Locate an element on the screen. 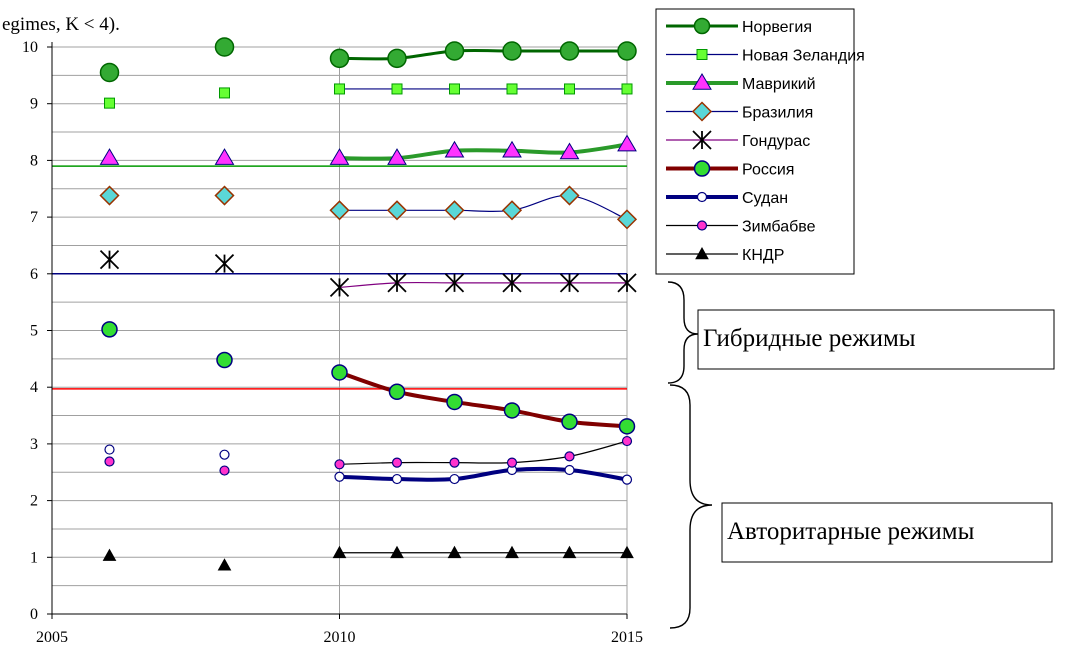  brace-authoritarian is located at coordinates (691, 506).